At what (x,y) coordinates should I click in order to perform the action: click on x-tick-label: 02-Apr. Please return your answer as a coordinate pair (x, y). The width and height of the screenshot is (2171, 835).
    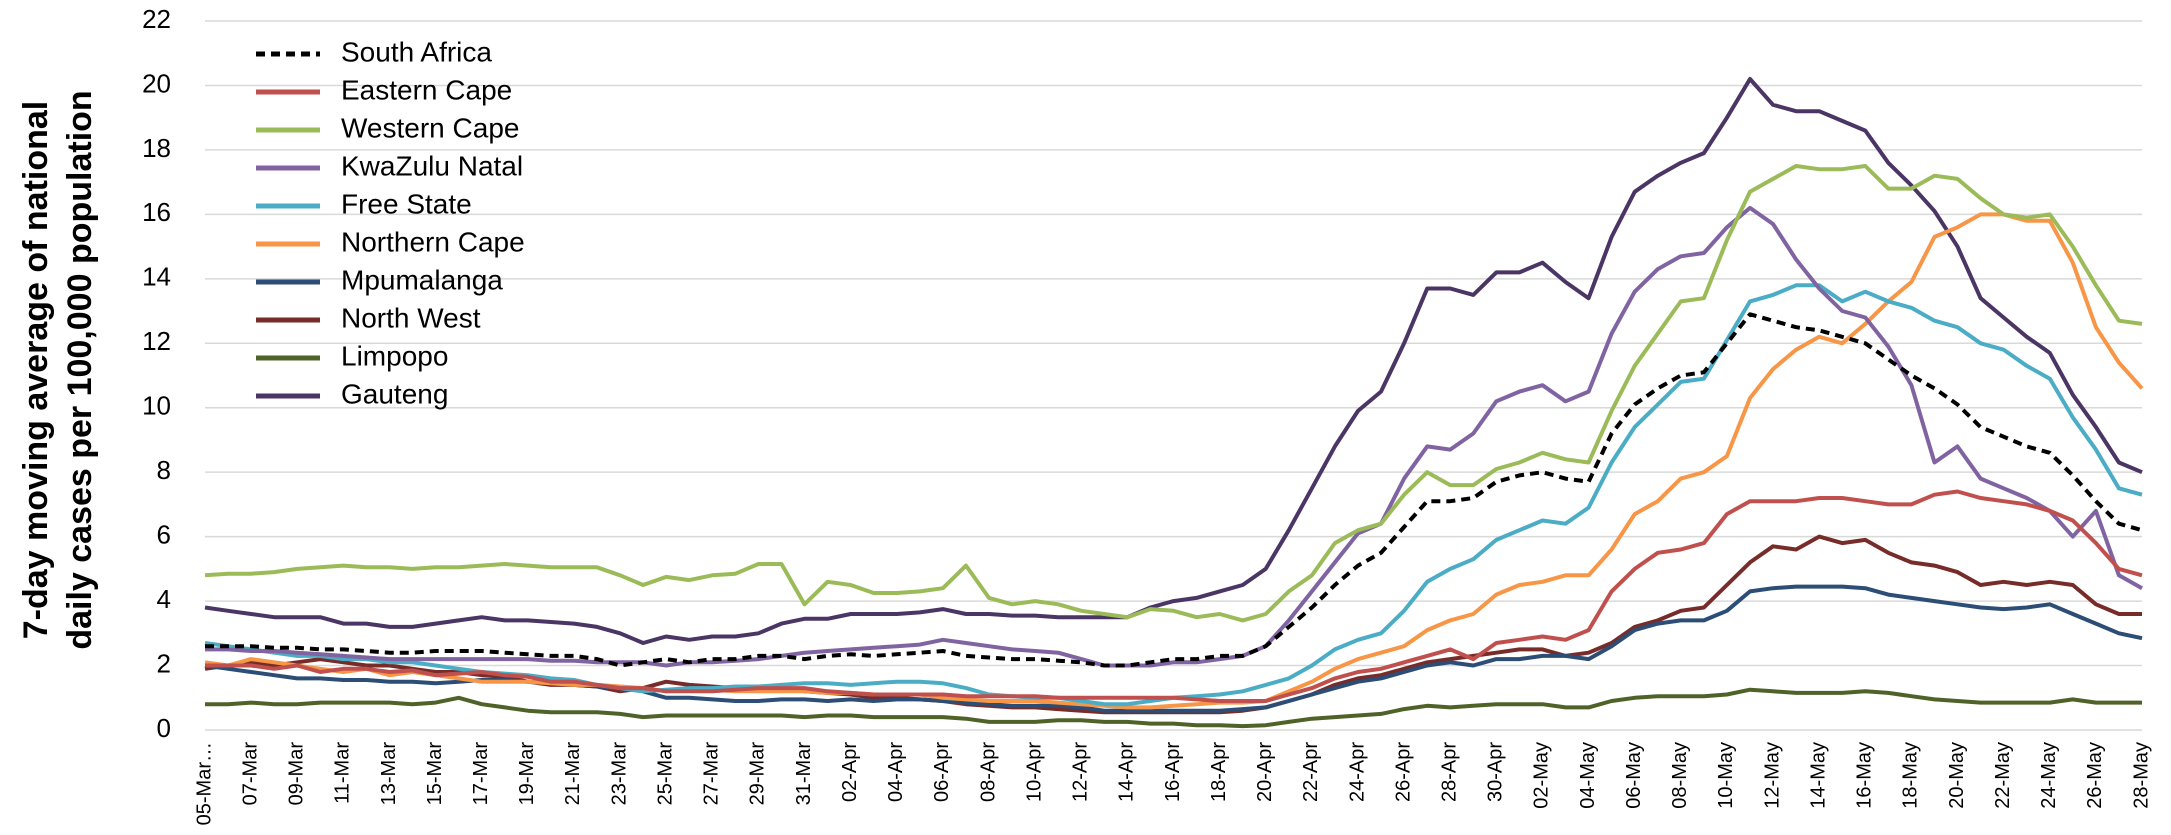
    Looking at the image, I should click on (850, 772).